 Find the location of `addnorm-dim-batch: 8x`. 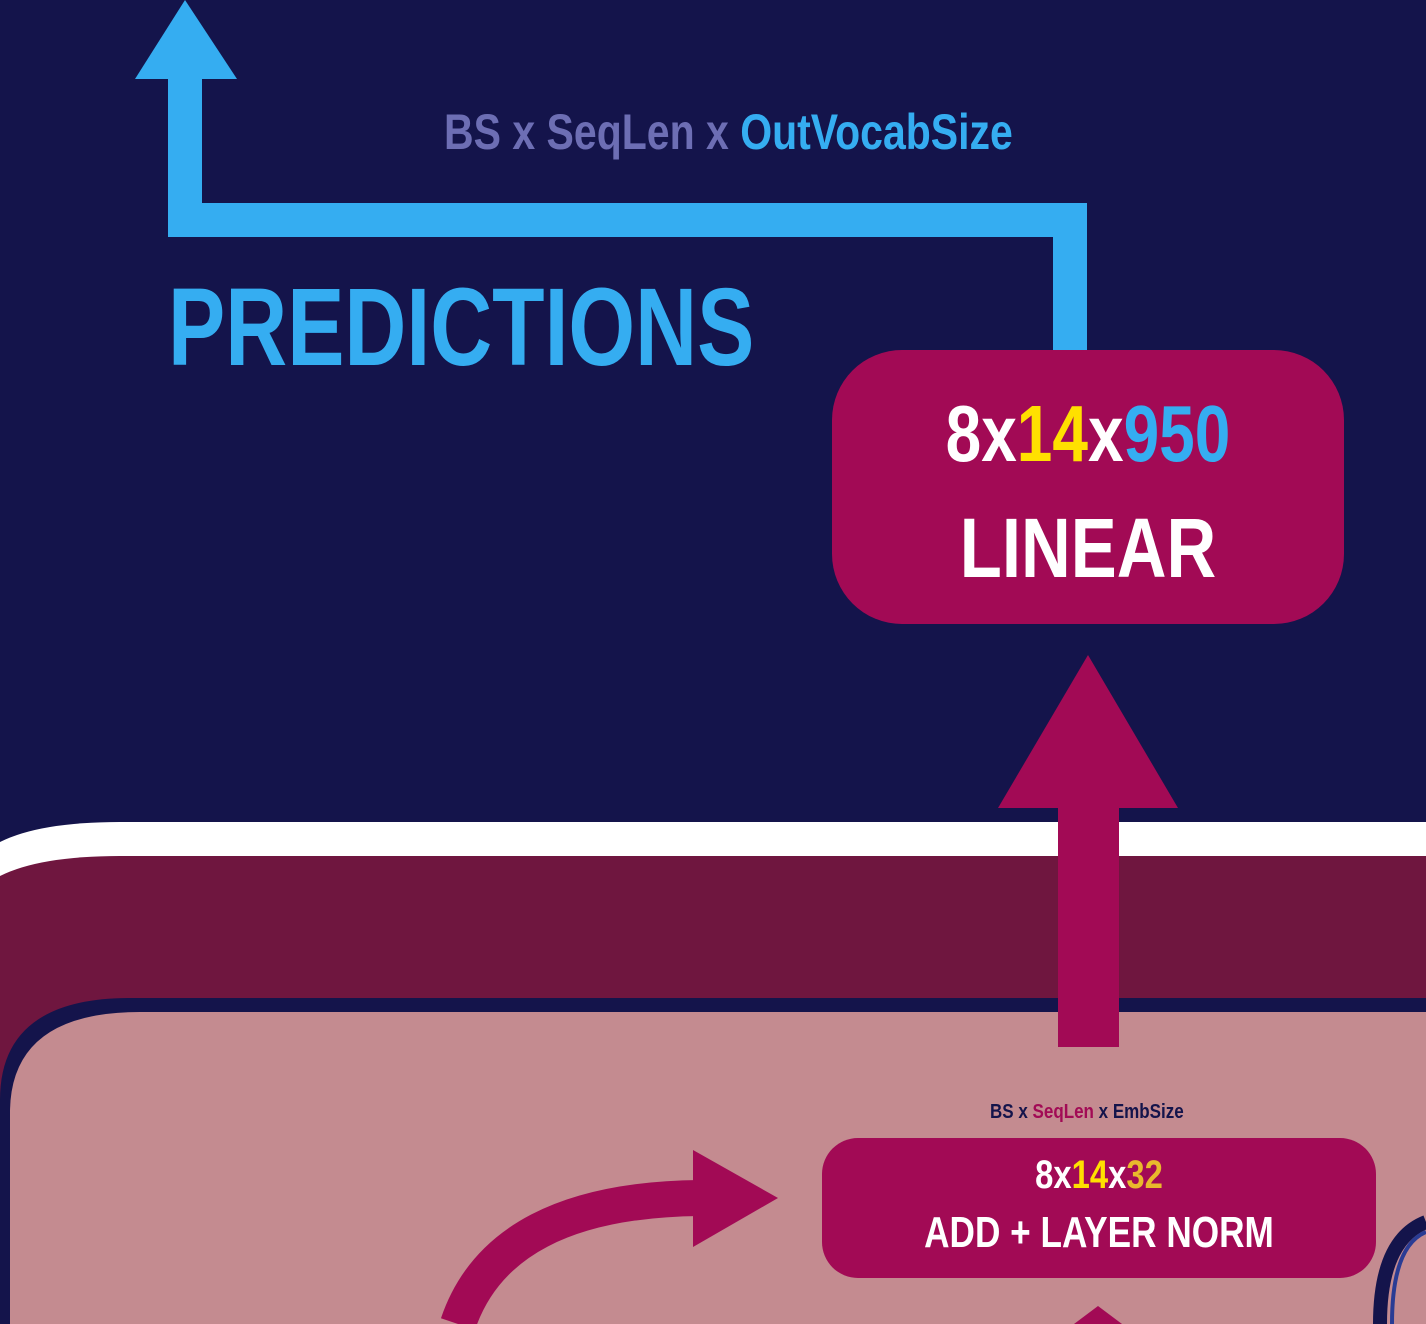

addnorm-dim-batch: 8x is located at coordinates (1053, 1175).